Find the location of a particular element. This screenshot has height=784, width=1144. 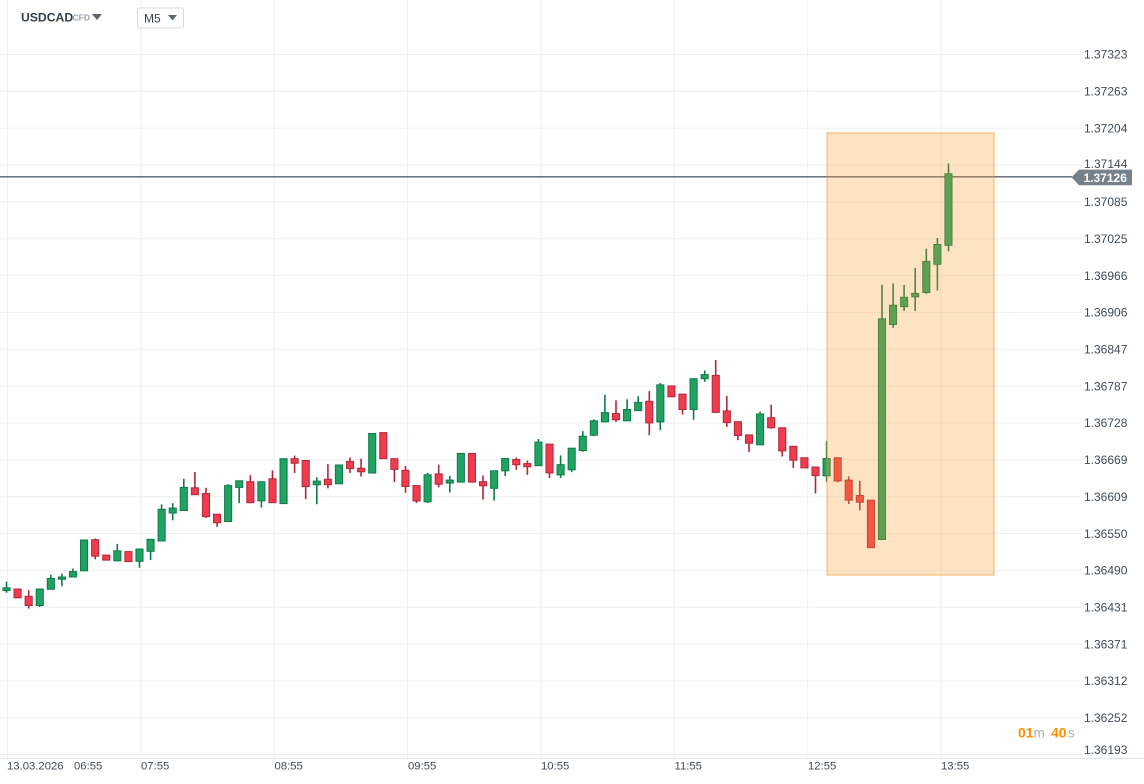

svg-text: 1.37204 is located at coordinates (1106, 128).